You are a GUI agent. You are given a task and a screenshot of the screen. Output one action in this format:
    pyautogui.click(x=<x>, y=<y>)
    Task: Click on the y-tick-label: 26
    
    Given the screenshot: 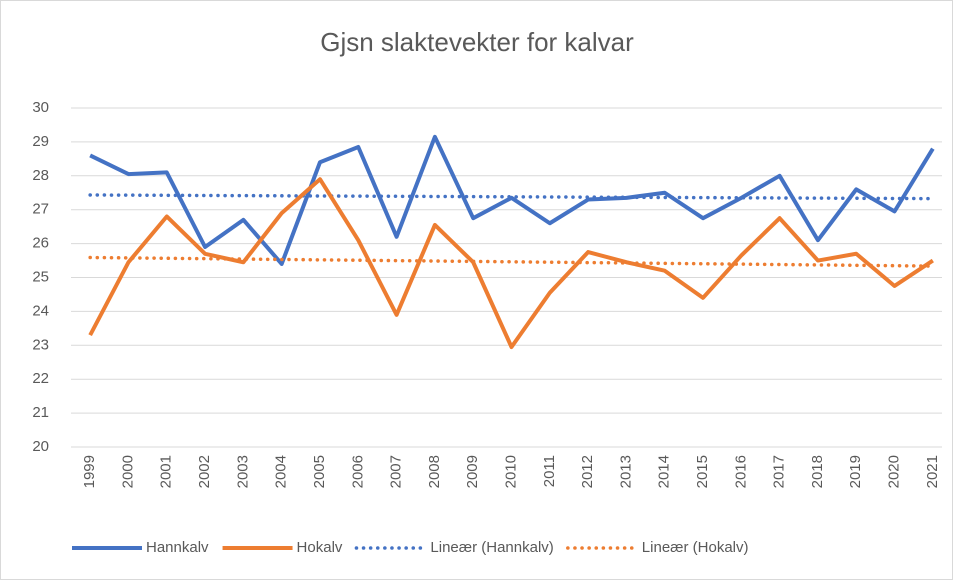 What is the action you would take?
    pyautogui.click(x=40, y=243)
    